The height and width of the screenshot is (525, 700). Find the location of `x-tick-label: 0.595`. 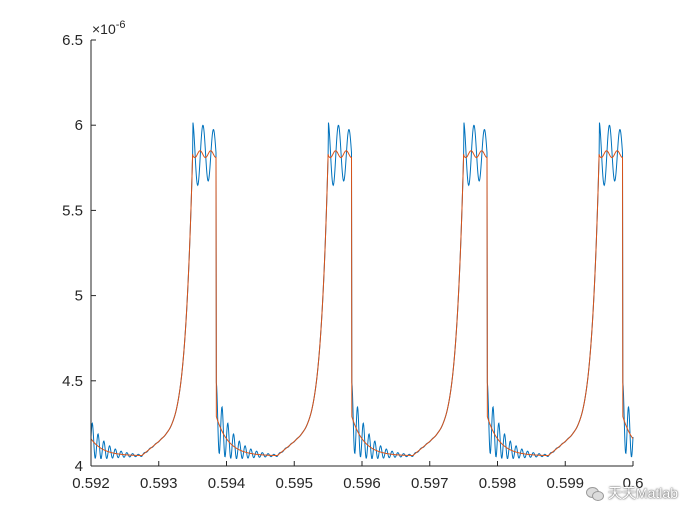

x-tick-label: 0.595 is located at coordinates (294, 483).